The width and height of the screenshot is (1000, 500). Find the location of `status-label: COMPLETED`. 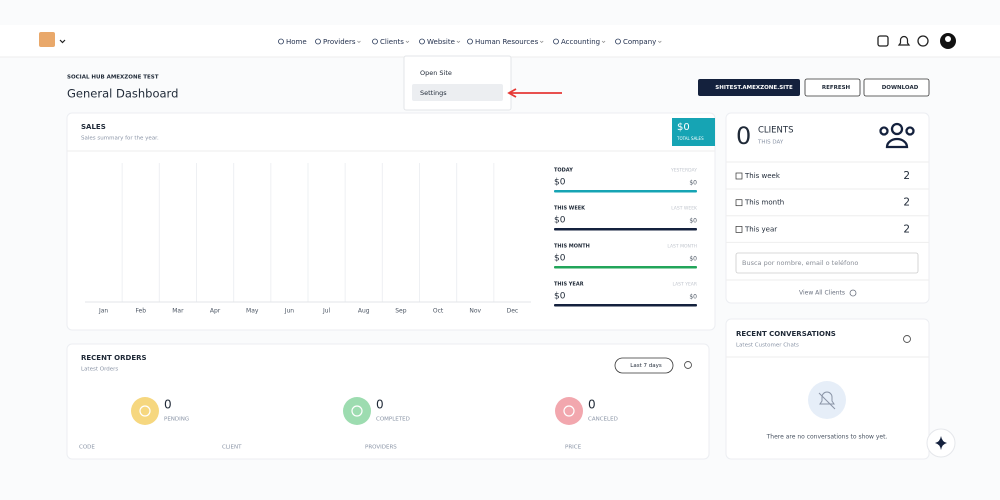

status-label: COMPLETED is located at coordinates (393, 420).